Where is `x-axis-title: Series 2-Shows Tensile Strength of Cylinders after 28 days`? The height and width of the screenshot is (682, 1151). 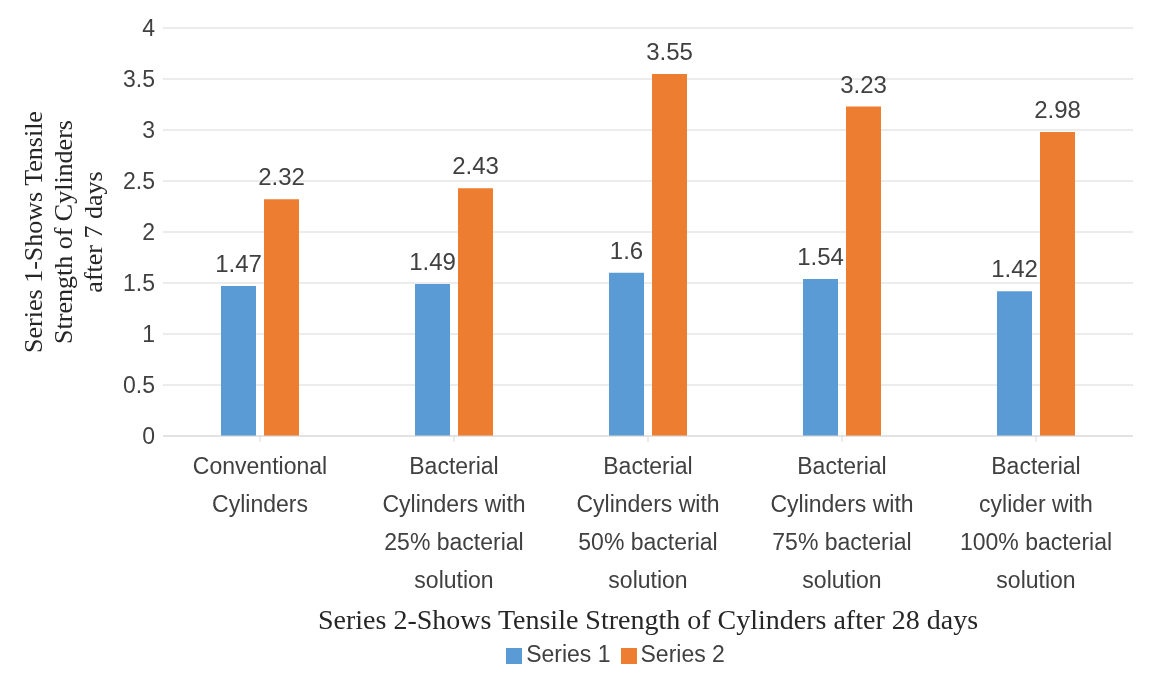 x-axis-title: Series 2-Shows Tensile Strength of Cylinders after 28 days is located at coordinates (648, 619).